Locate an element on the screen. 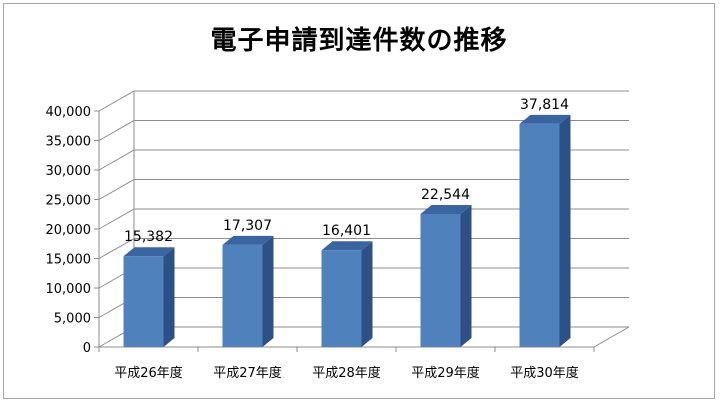 This screenshot has width=720, height=408. data-label: 22,544 is located at coordinates (445, 195).